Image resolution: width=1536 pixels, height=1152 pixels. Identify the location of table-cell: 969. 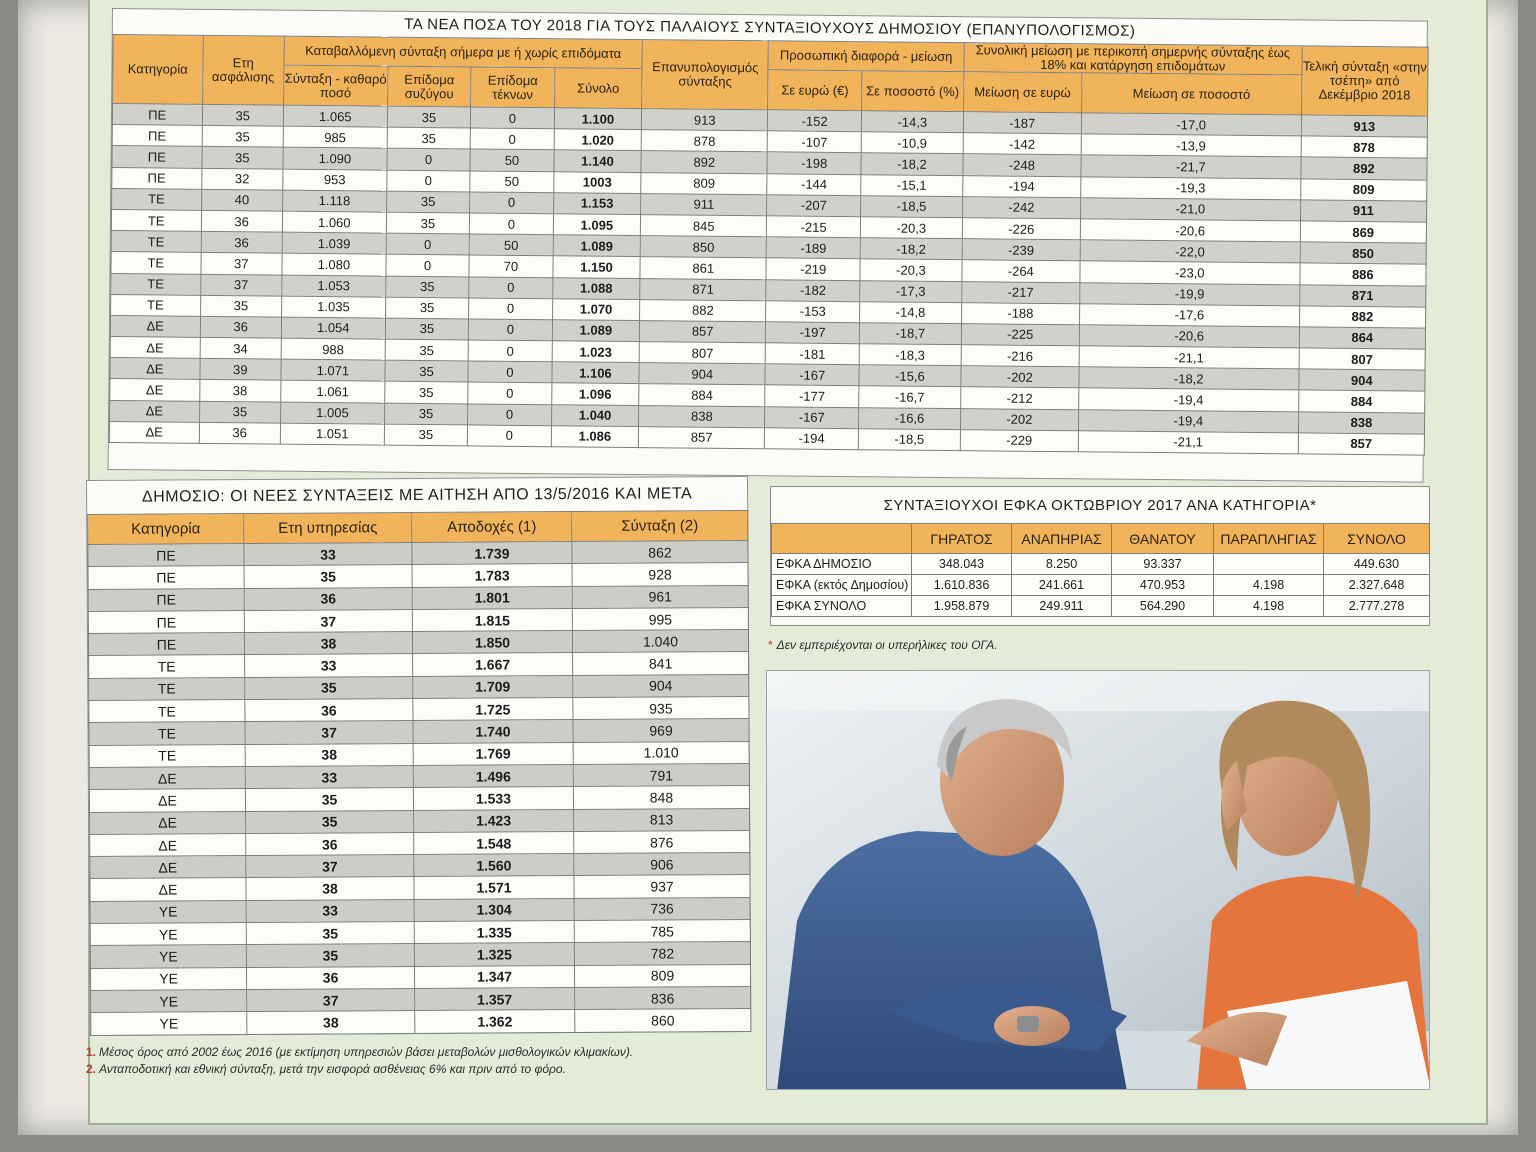
(661, 730).